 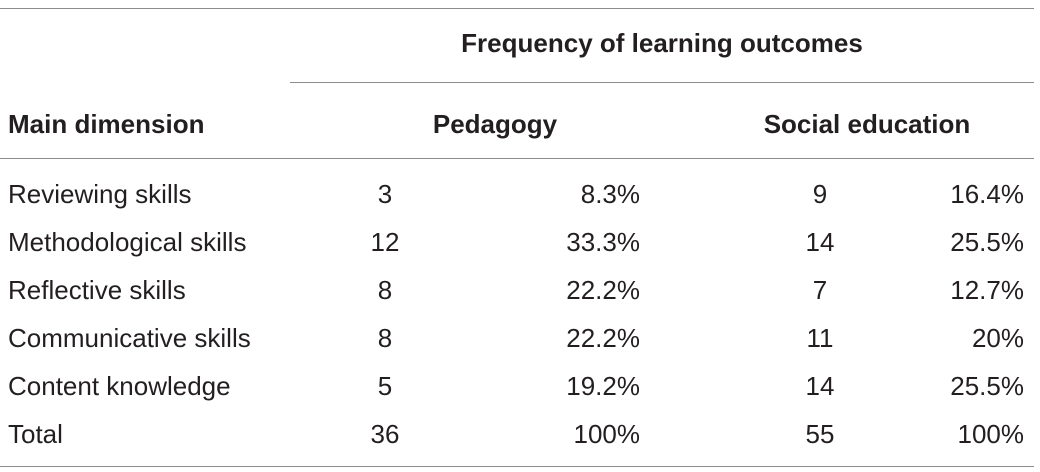 What do you see at coordinates (820, 434) in the screenshot?
I see `social-count: 55` at bounding box center [820, 434].